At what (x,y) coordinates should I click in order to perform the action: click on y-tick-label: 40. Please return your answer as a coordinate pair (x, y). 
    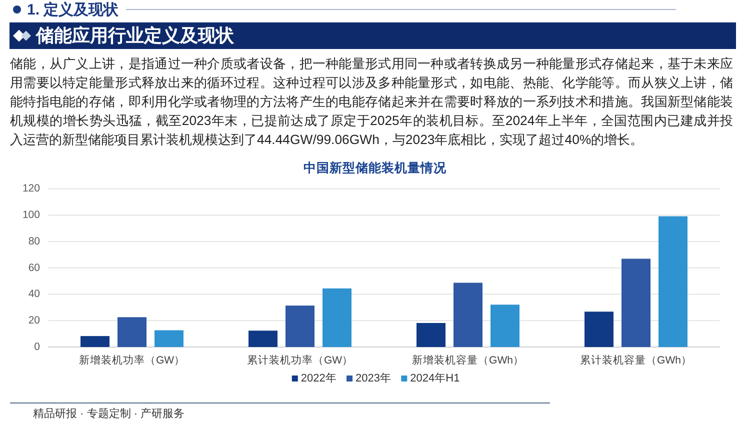
    Looking at the image, I should click on (34, 294).